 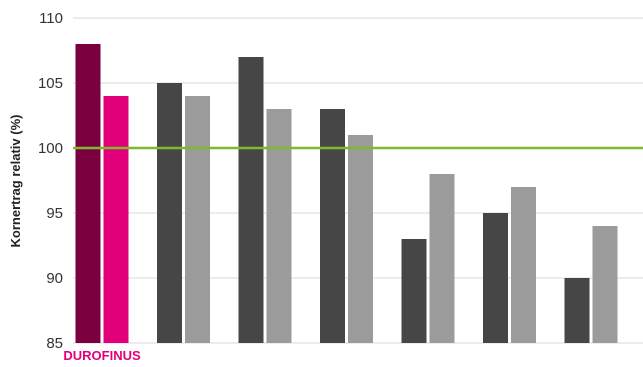 I want to click on y-tick-label-5: 110, so click(x=51, y=18).